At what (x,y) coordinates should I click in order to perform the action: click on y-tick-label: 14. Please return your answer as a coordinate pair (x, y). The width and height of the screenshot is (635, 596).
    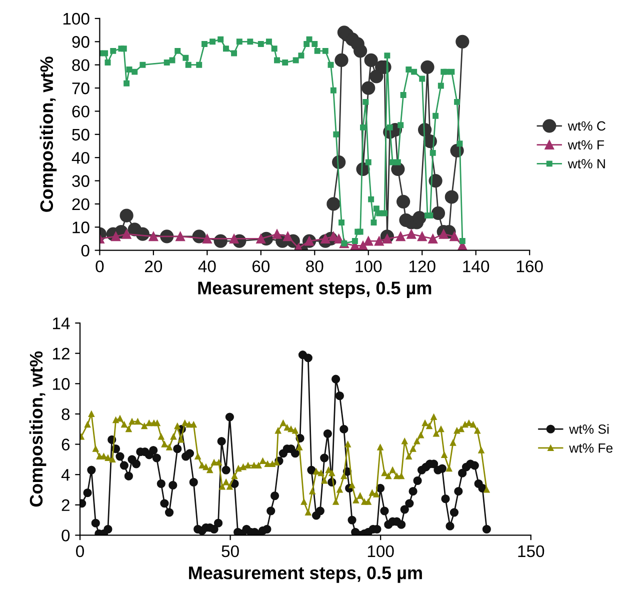
    Looking at the image, I should click on (61, 324).